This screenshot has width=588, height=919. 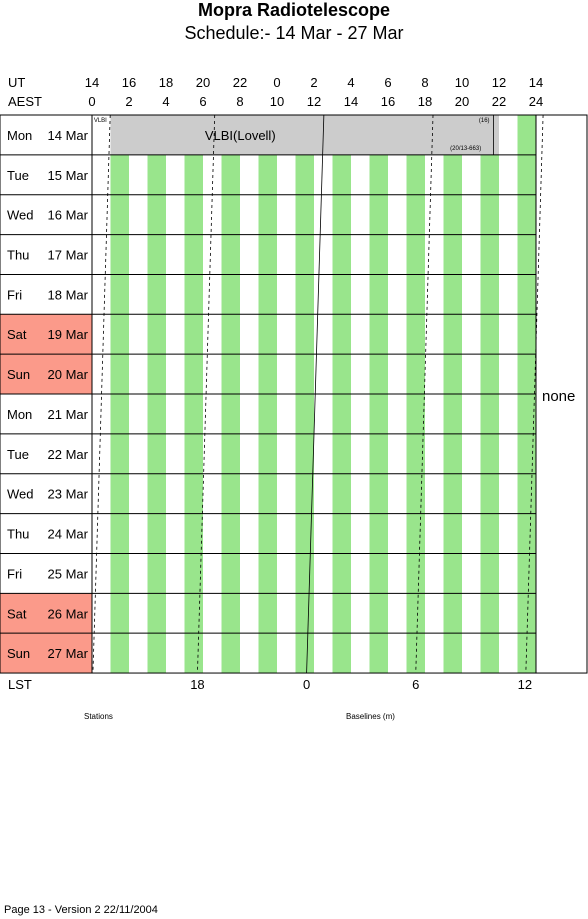 What do you see at coordinates (536, 101) in the screenshot?
I see `aest-tick-label: 24` at bounding box center [536, 101].